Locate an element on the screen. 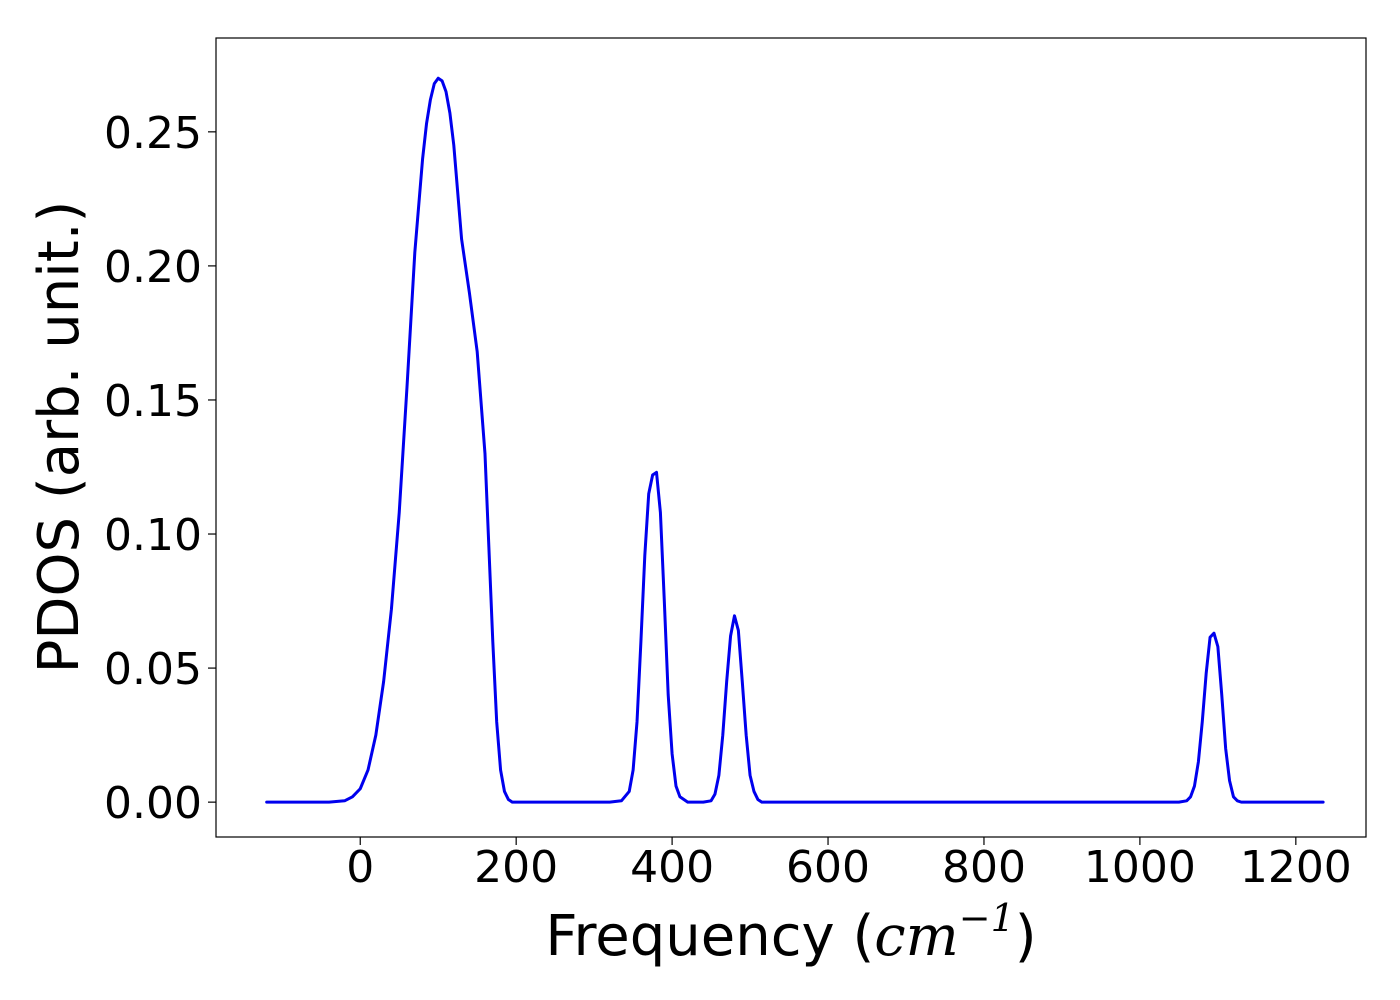  x-axis-label-exponent: −1 is located at coordinates (987, 918).